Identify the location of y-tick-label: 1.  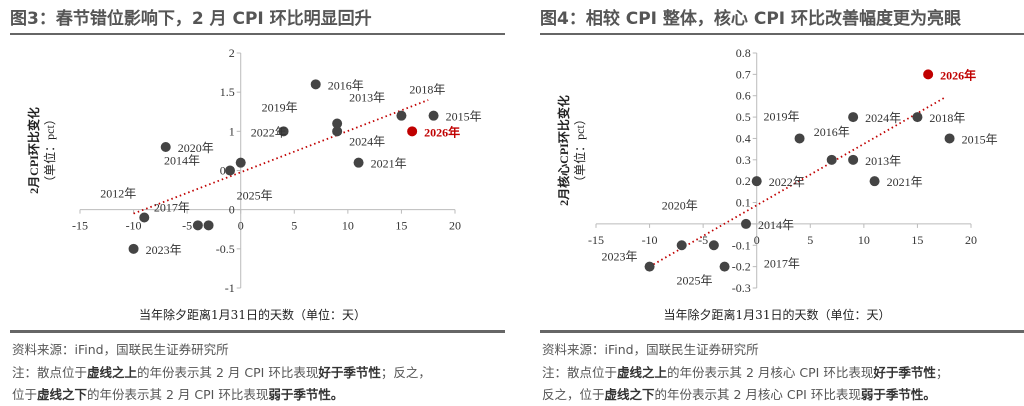
(232, 131).